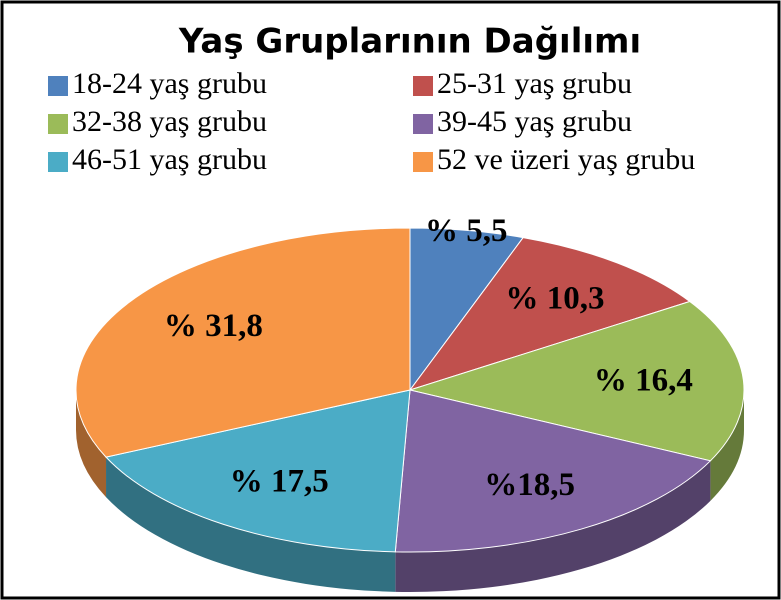  Describe the element at coordinates (279, 482) in the screenshot. I see `data-label: % 17,5` at that location.